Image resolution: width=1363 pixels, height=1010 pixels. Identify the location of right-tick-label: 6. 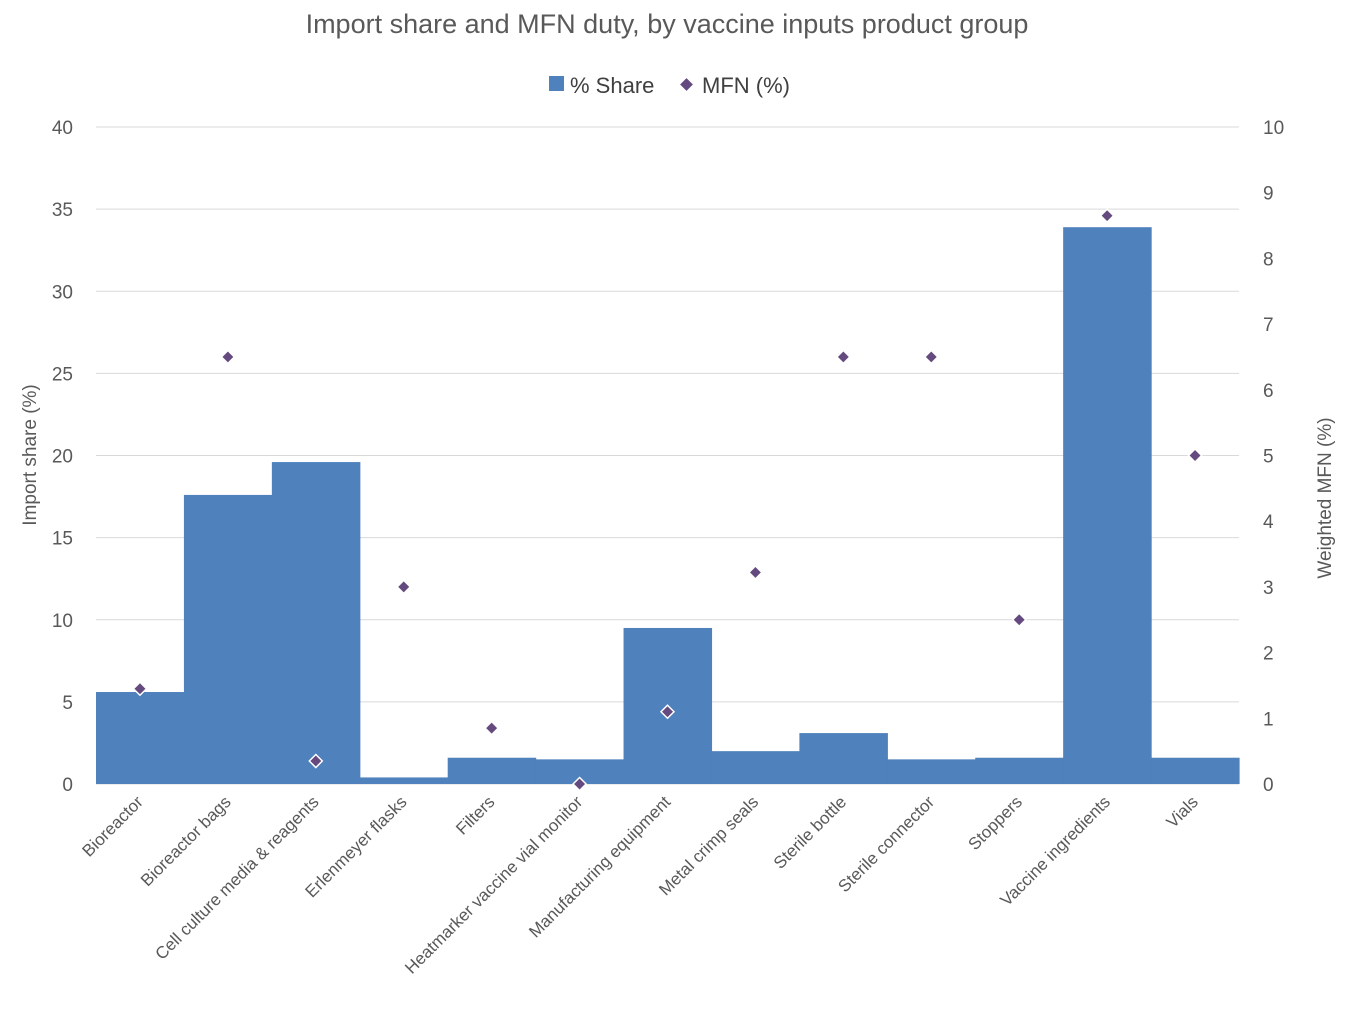
(1268, 391).